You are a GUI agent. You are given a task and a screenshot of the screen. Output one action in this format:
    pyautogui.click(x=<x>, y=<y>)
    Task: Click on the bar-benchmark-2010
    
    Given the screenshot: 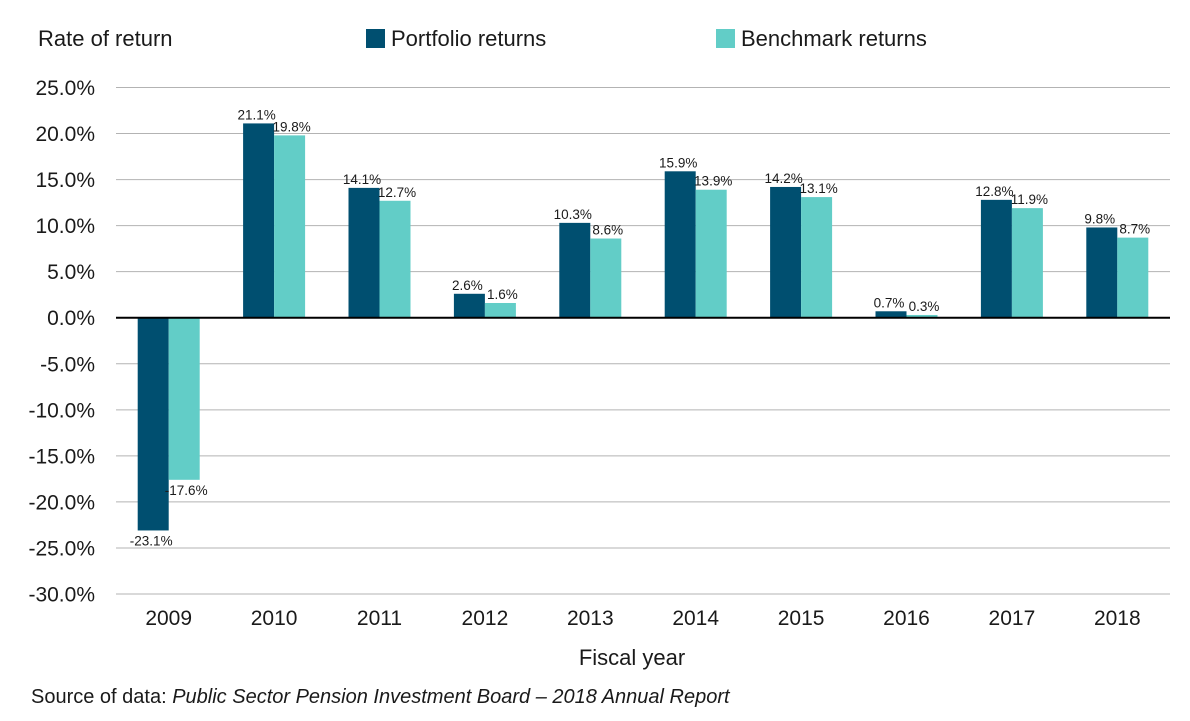 What is the action you would take?
    pyautogui.click(x=290, y=226)
    